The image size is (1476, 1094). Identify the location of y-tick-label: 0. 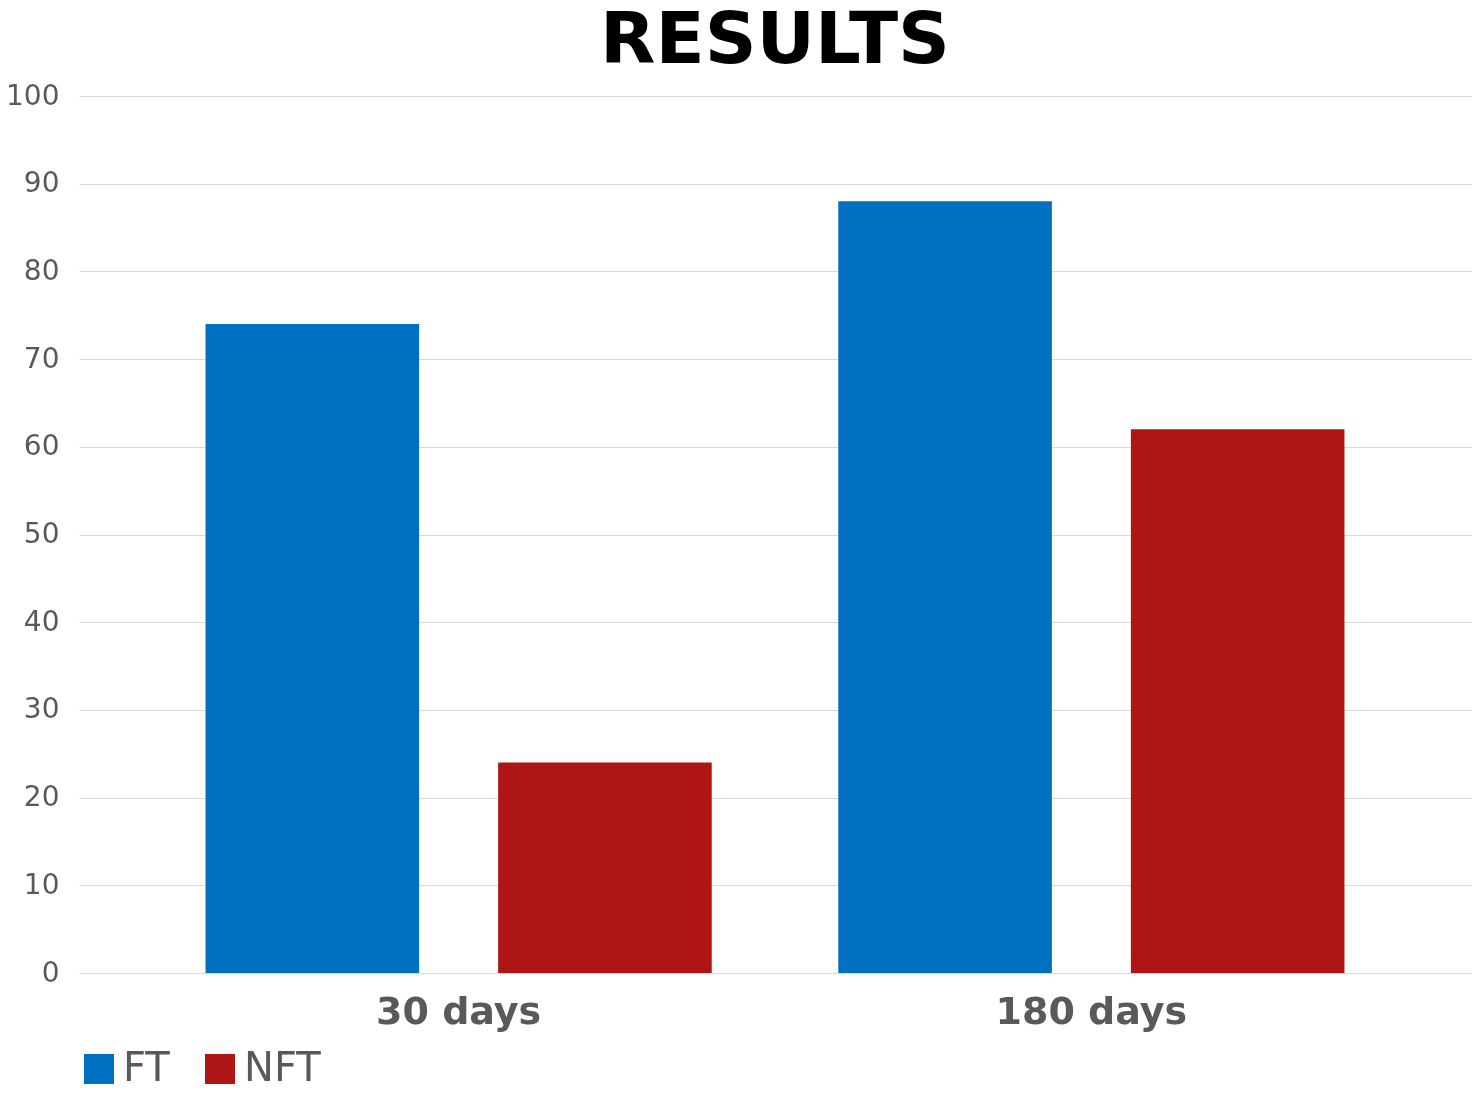
(50, 972).